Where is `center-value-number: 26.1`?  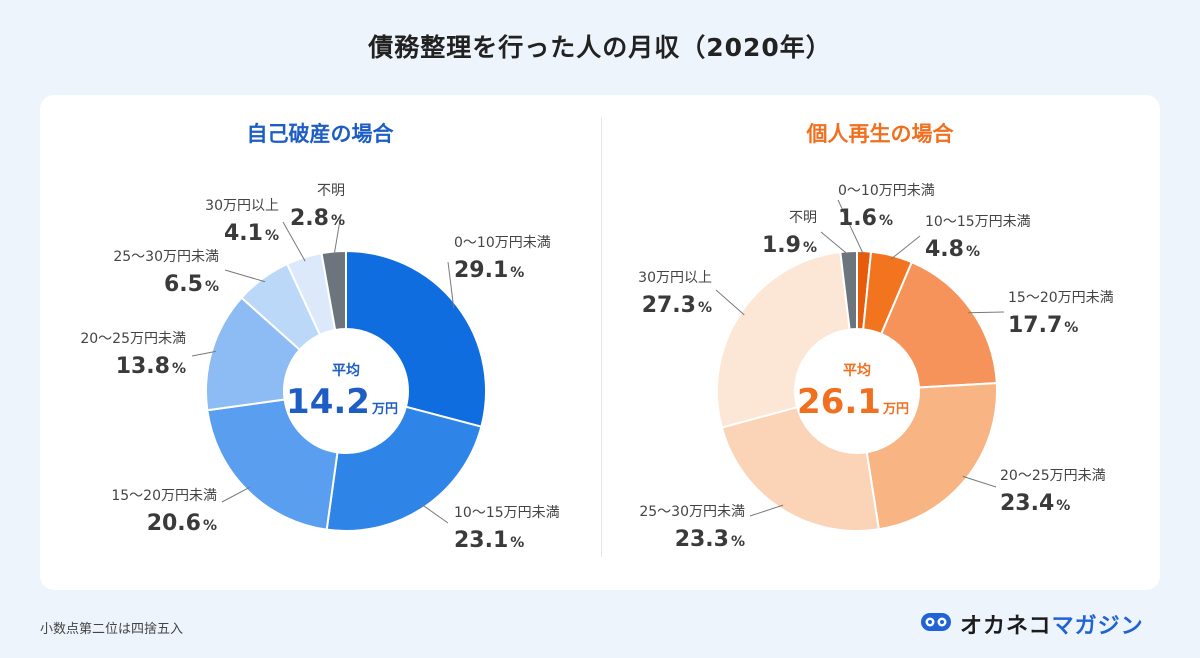
center-value-number: 26.1 is located at coordinates (839, 402).